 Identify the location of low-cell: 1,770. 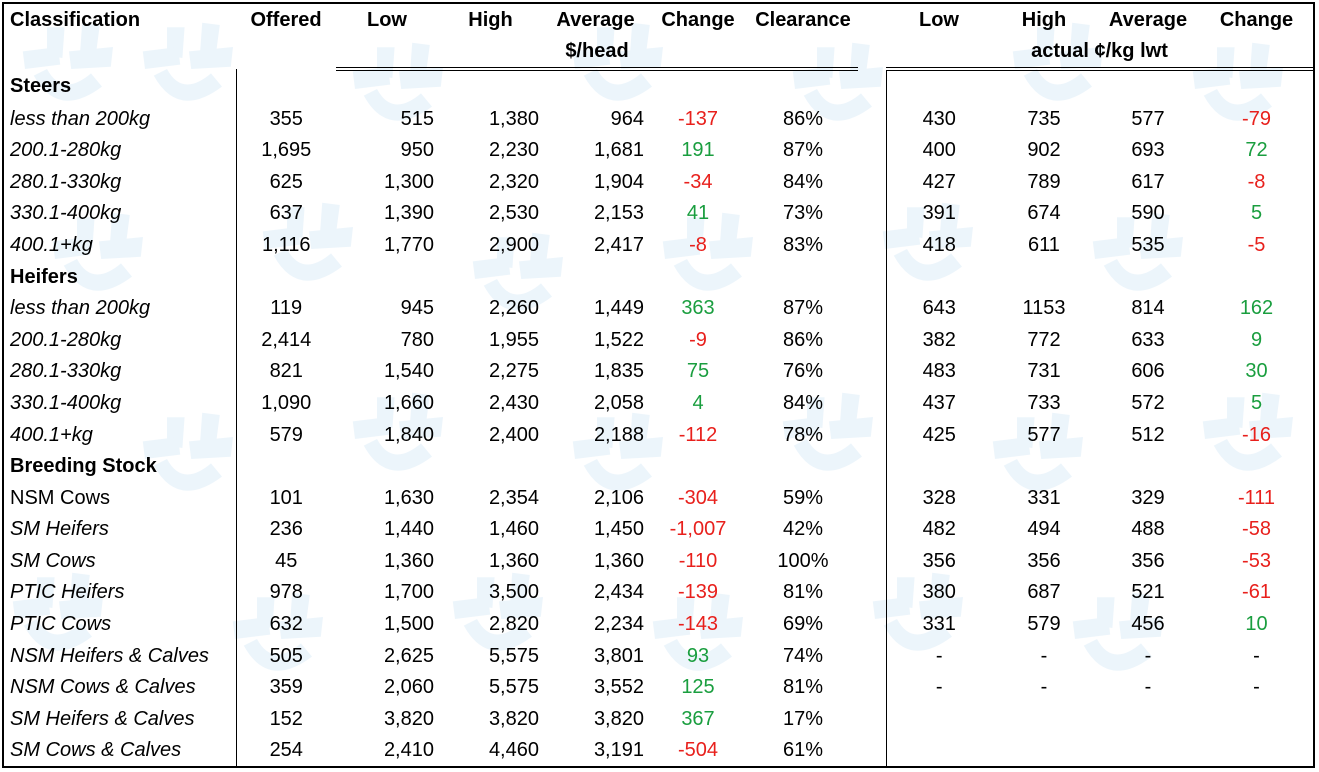
(408, 244).